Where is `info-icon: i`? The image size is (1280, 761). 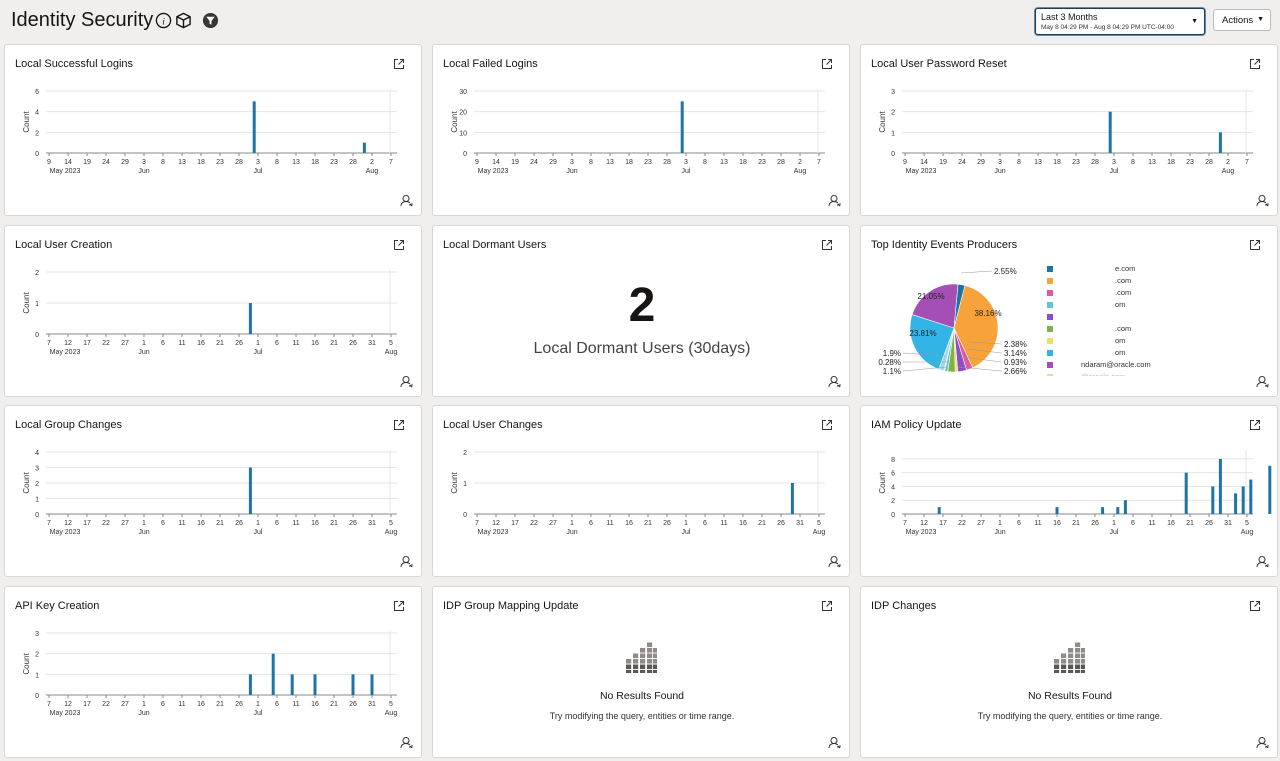
info-icon: i is located at coordinates (163, 20).